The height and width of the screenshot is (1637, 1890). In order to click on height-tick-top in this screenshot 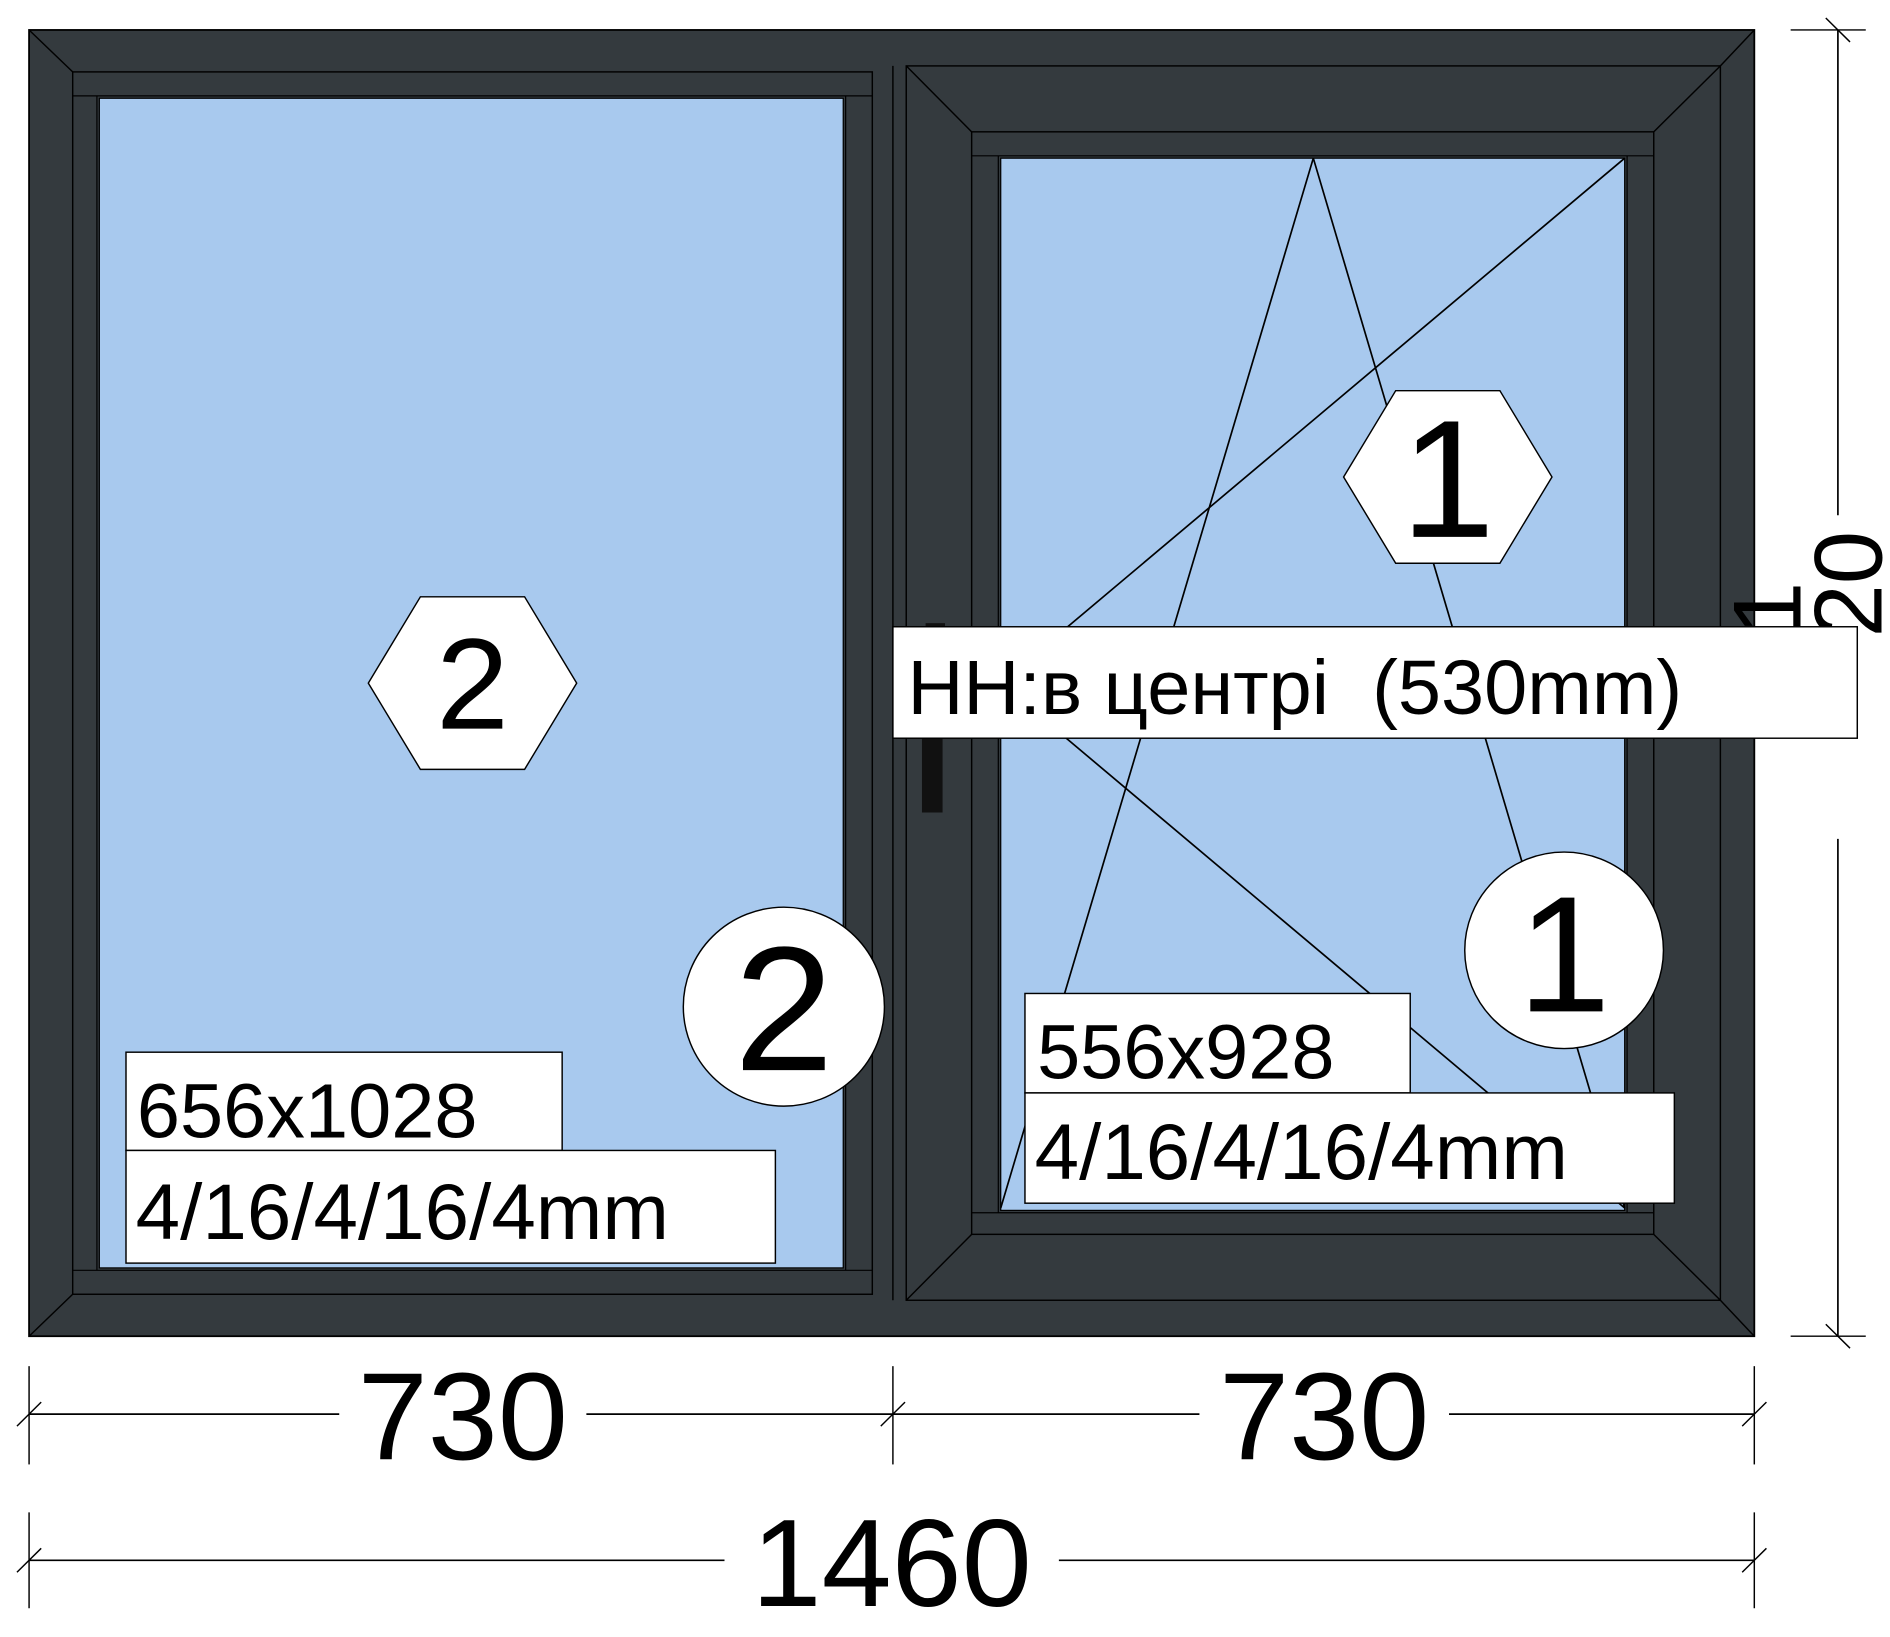, I will do `click(1838, 30)`.